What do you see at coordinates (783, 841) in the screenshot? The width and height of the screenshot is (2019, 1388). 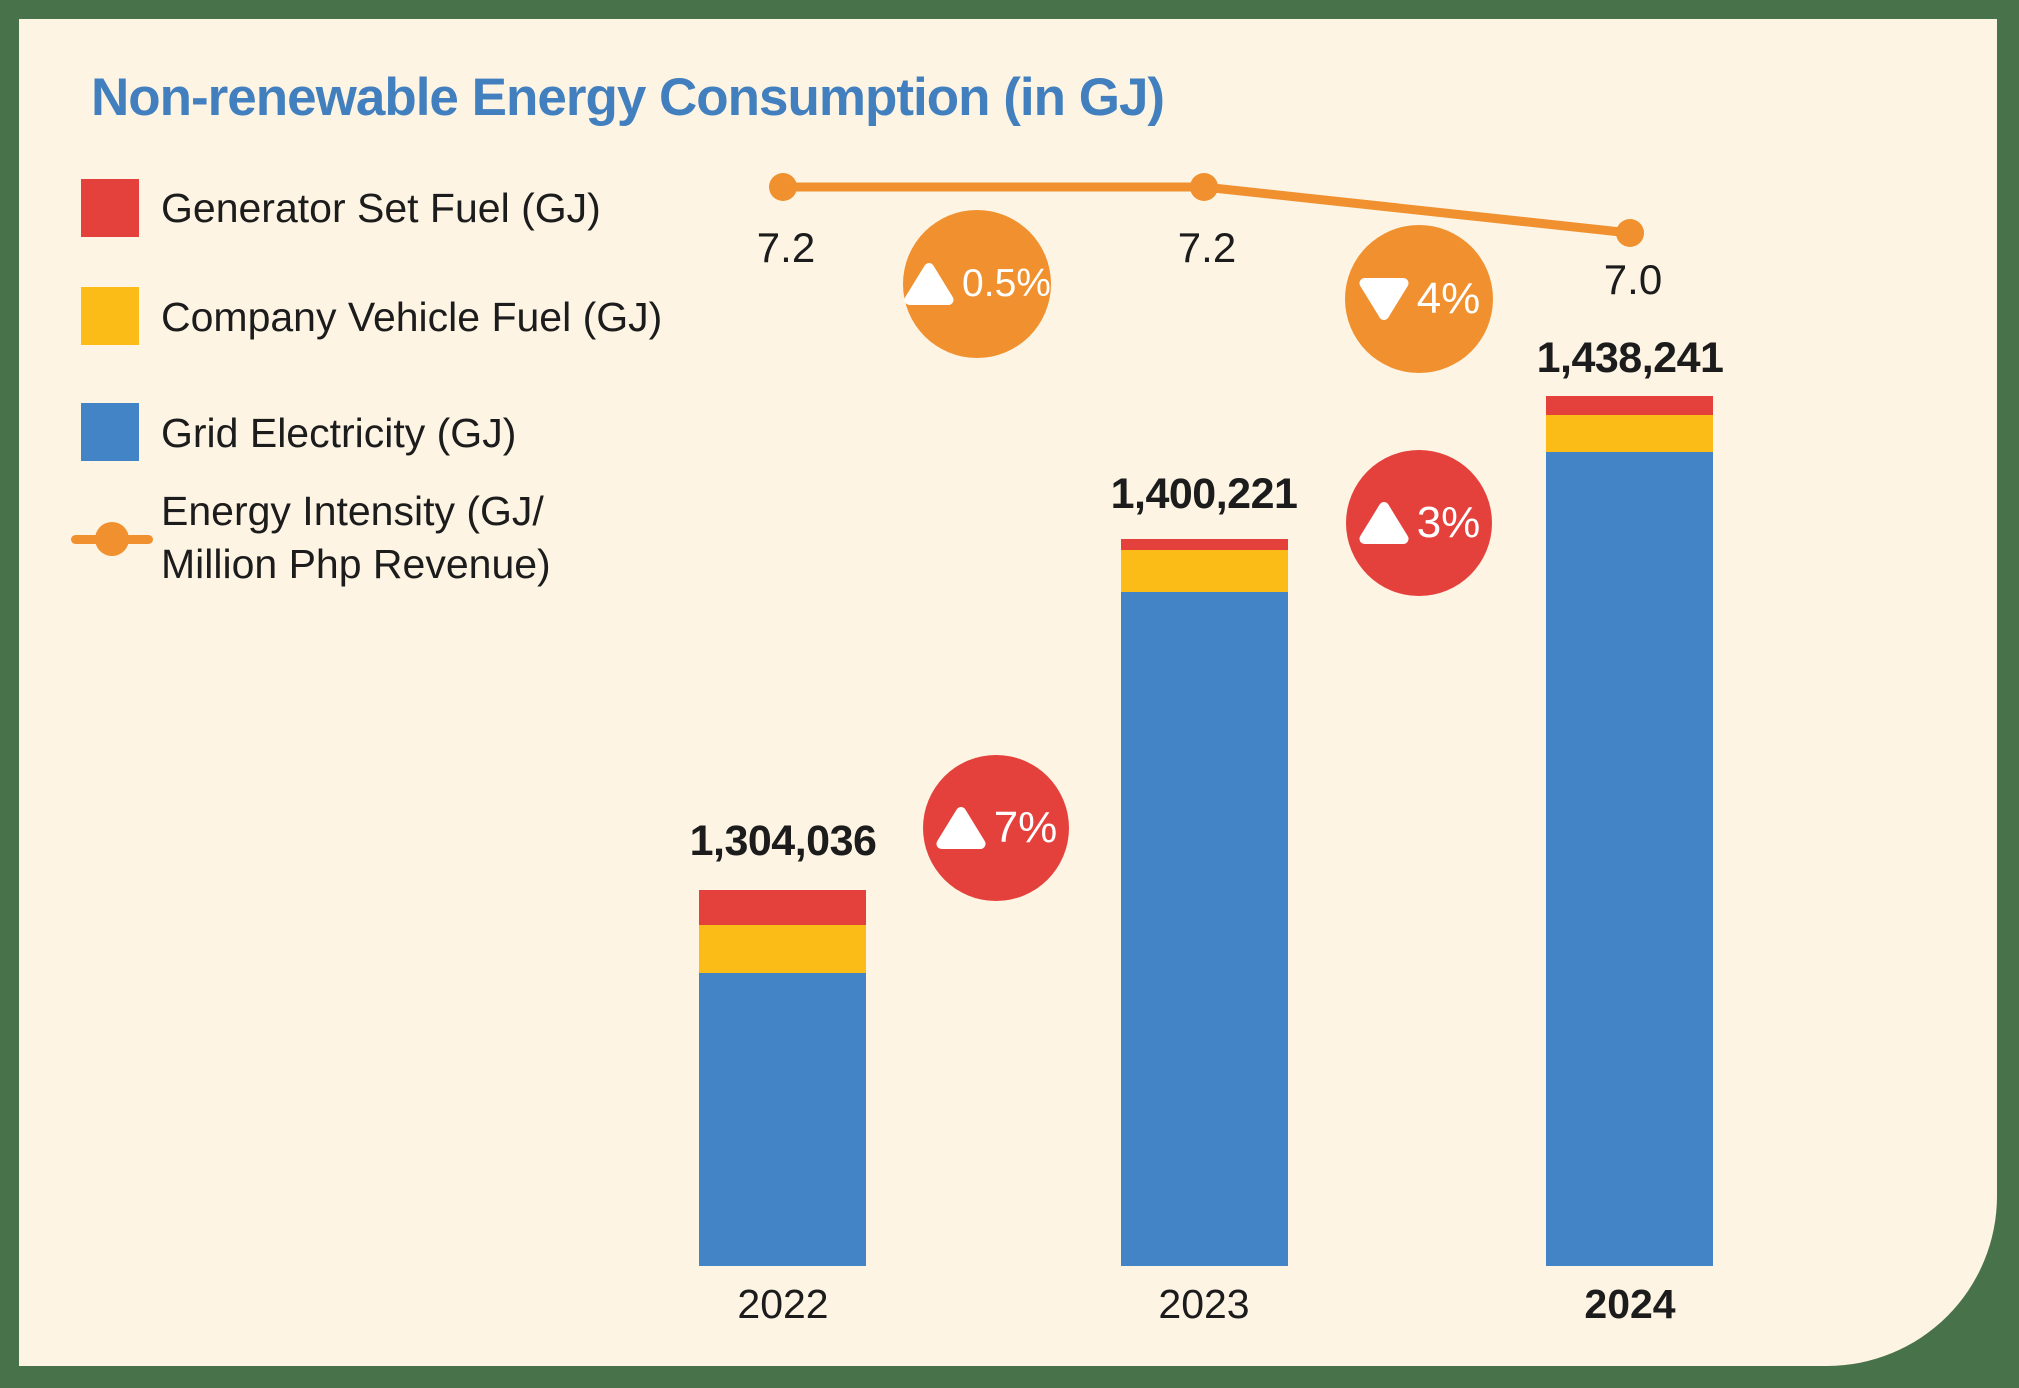 I see `total-label-2022: 1,304,036` at bounding box center [783, 841].